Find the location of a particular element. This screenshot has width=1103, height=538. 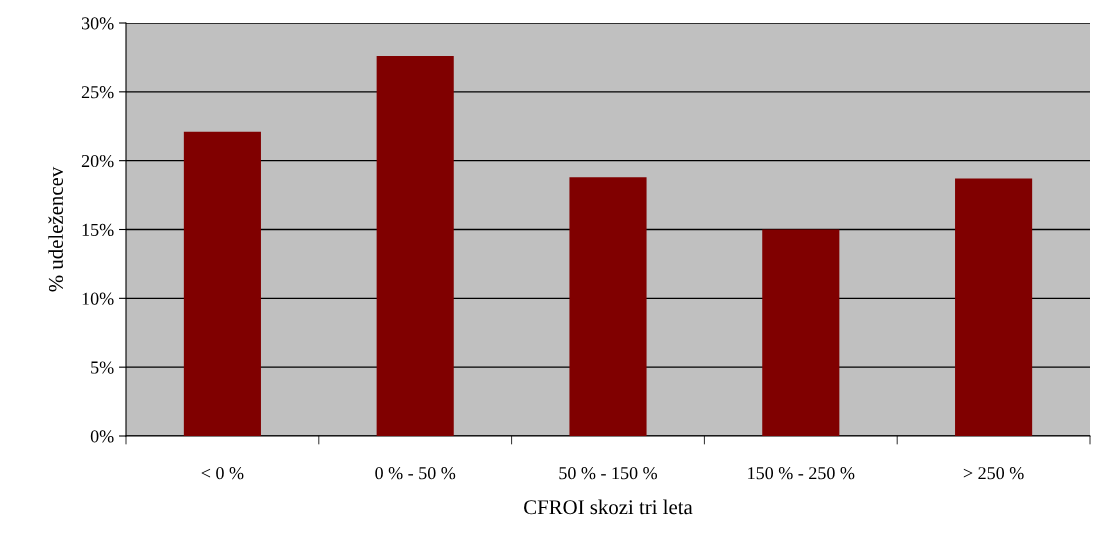

y-tick-label: 10% is located at coordinates (98, 298).